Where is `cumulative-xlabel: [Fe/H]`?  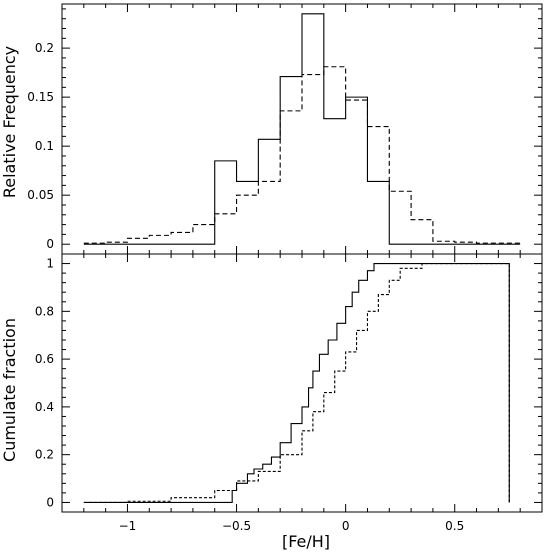
cumulative-xlabel: [Fe/H] is located at coordinates (306, 541).